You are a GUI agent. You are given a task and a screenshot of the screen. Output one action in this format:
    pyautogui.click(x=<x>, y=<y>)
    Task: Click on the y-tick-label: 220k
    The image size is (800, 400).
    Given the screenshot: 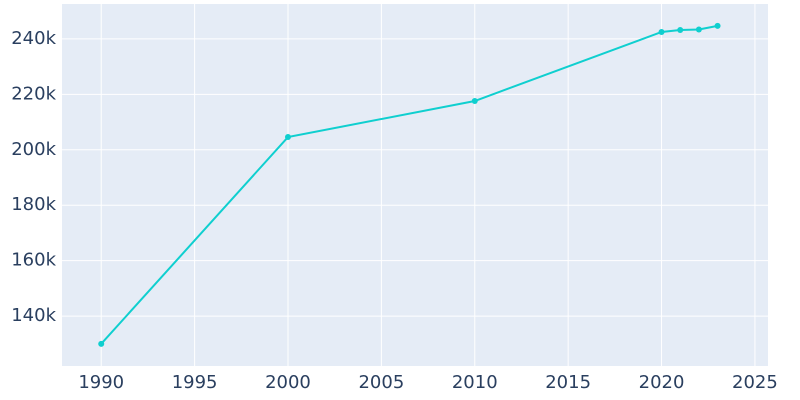 What is the action you would take?
    pyautogui.click(x=33, y=93)
    